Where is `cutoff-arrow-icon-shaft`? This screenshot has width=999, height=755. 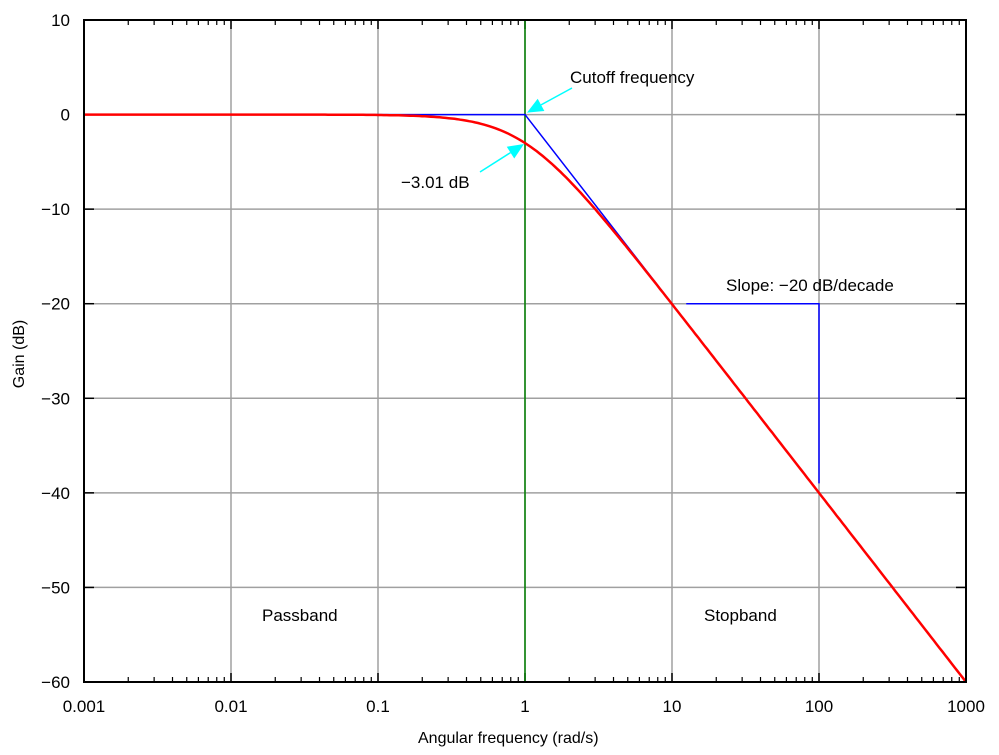
cutoff-arrow-icon-shaft is located at coordinates (556, 96).